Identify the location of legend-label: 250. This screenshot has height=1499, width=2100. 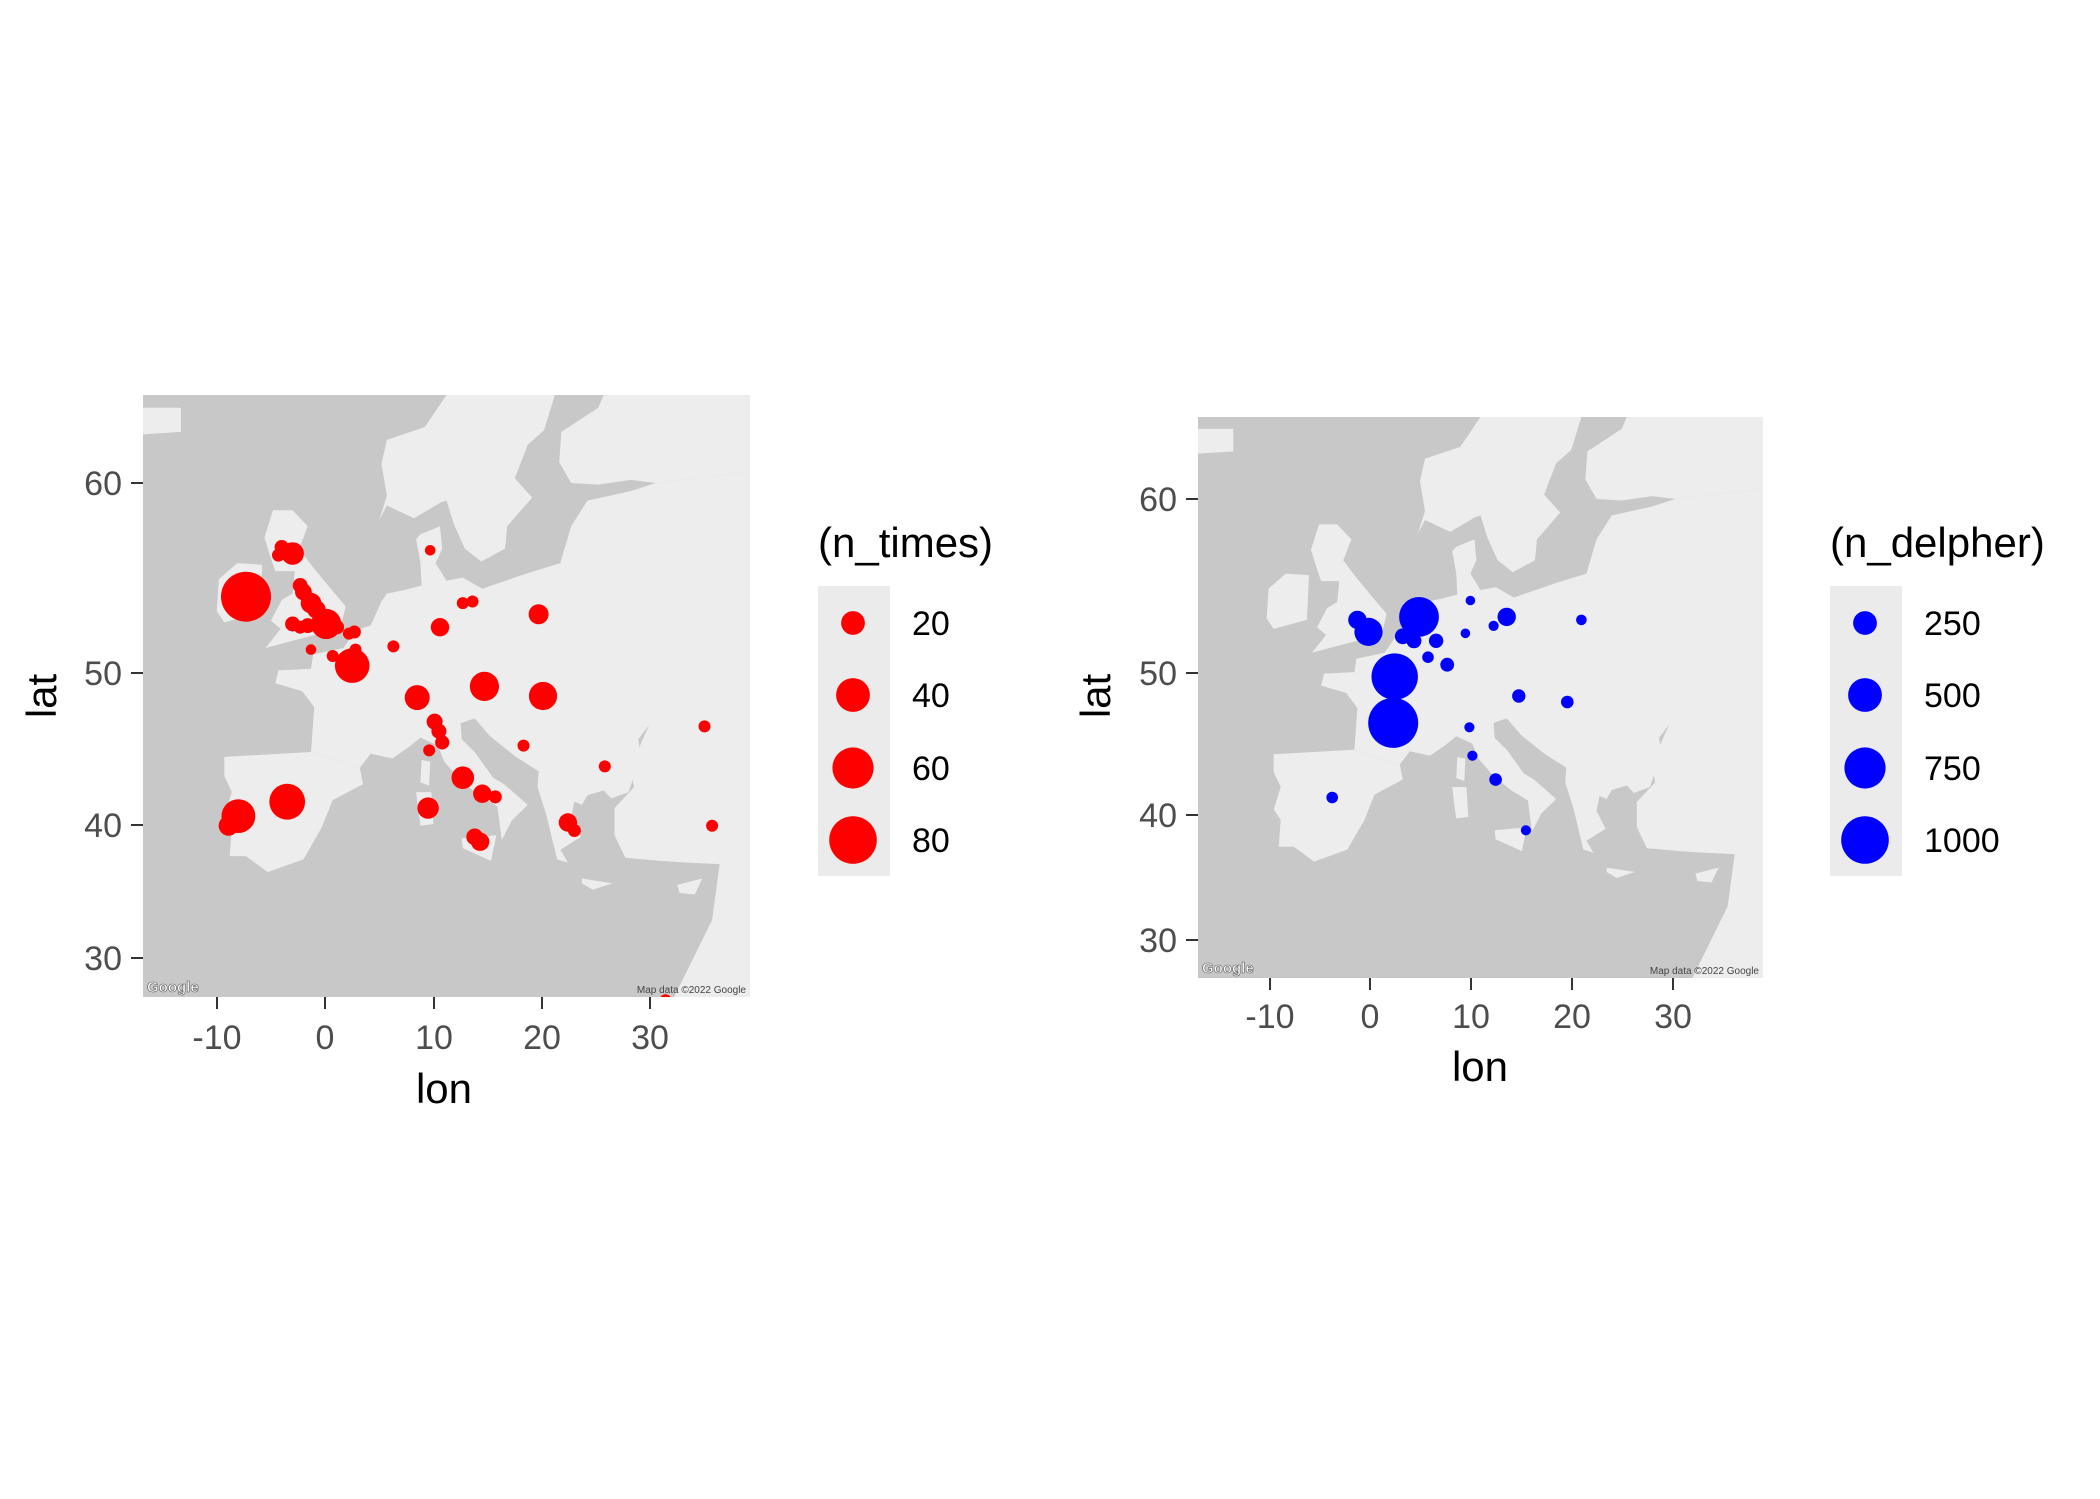
(1952, 624).